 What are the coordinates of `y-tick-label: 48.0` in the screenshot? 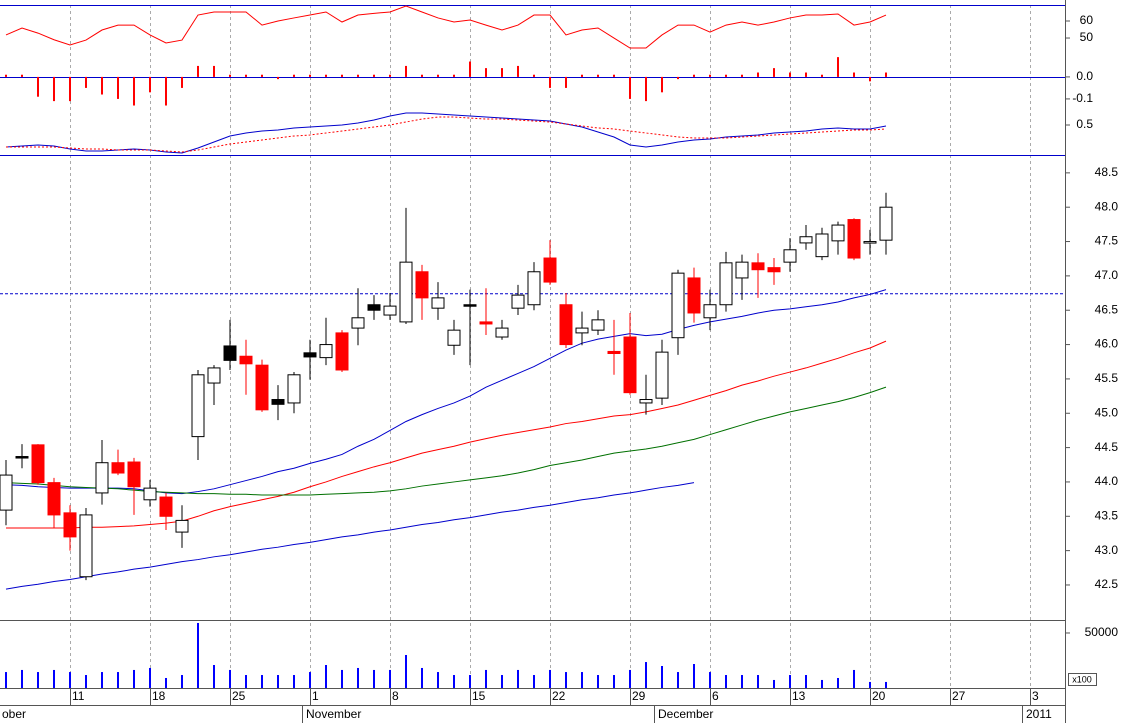 It's located at (1107, 206).